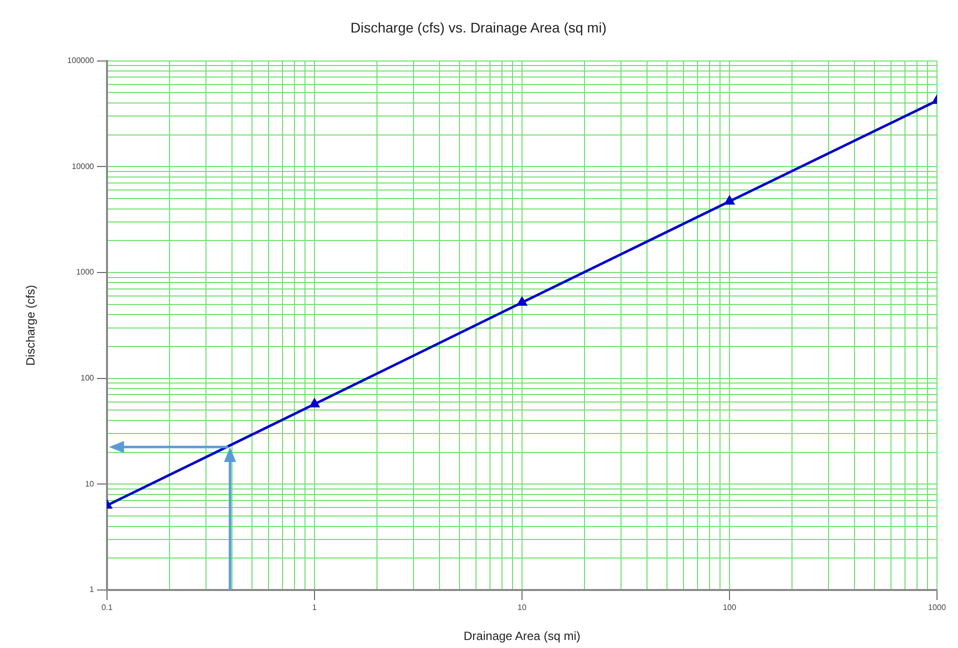  Describe the element at coordinates (81, 61) in the screenshot. I see `y-tick-label: 100000` at that location.